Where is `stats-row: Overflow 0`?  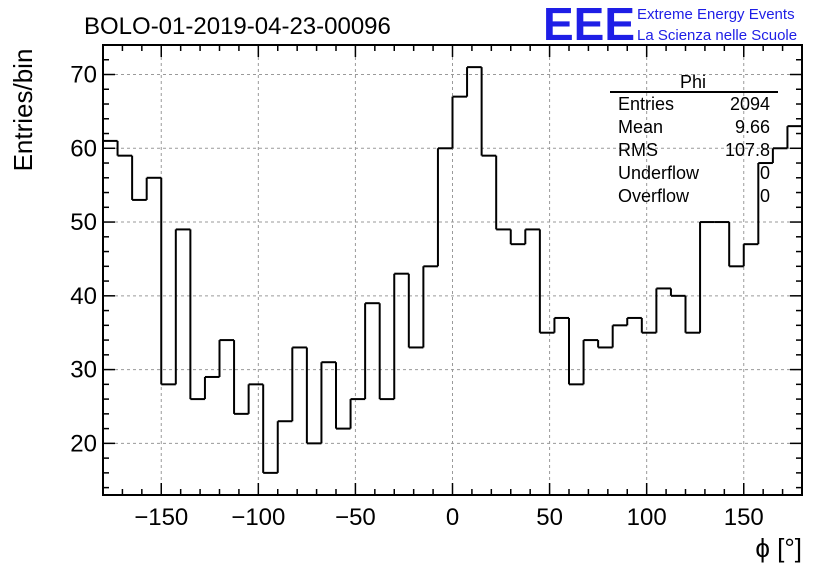
stats-row: Overflow 0 is located at coordinates (694, 196).